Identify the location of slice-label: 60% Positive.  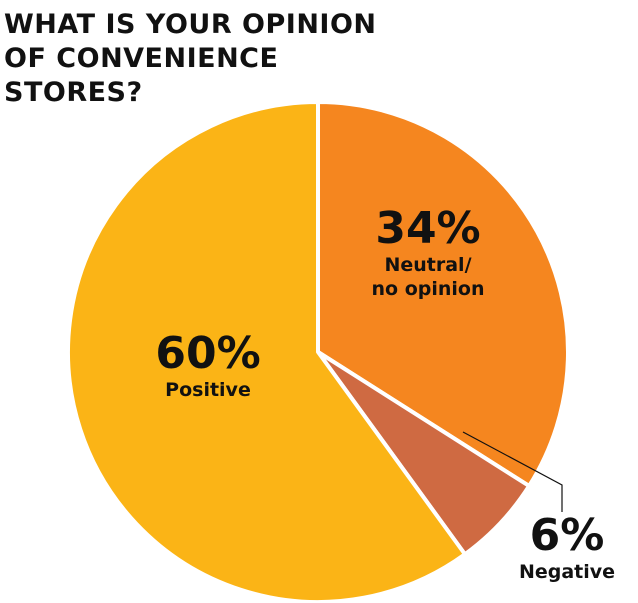
(207, 366).